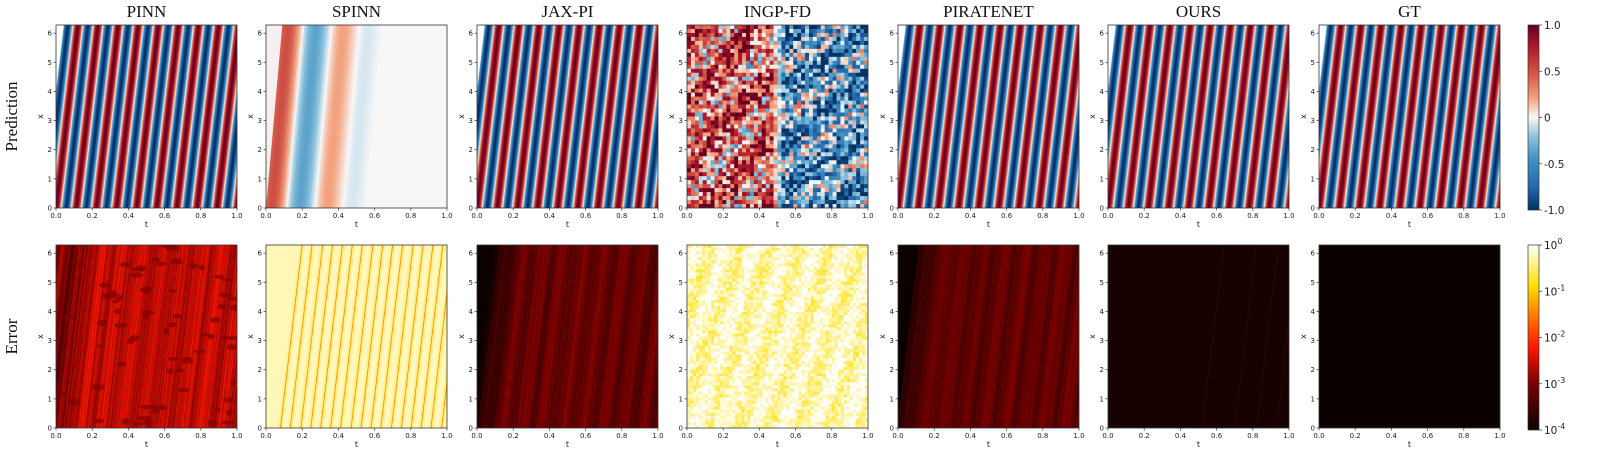 The width and height of the screenshot is (1600, 464). Describe the element at coordinates (1554, 383) in the screenshot. I see `colorbar-tick-label: 10⁻³` at that location.